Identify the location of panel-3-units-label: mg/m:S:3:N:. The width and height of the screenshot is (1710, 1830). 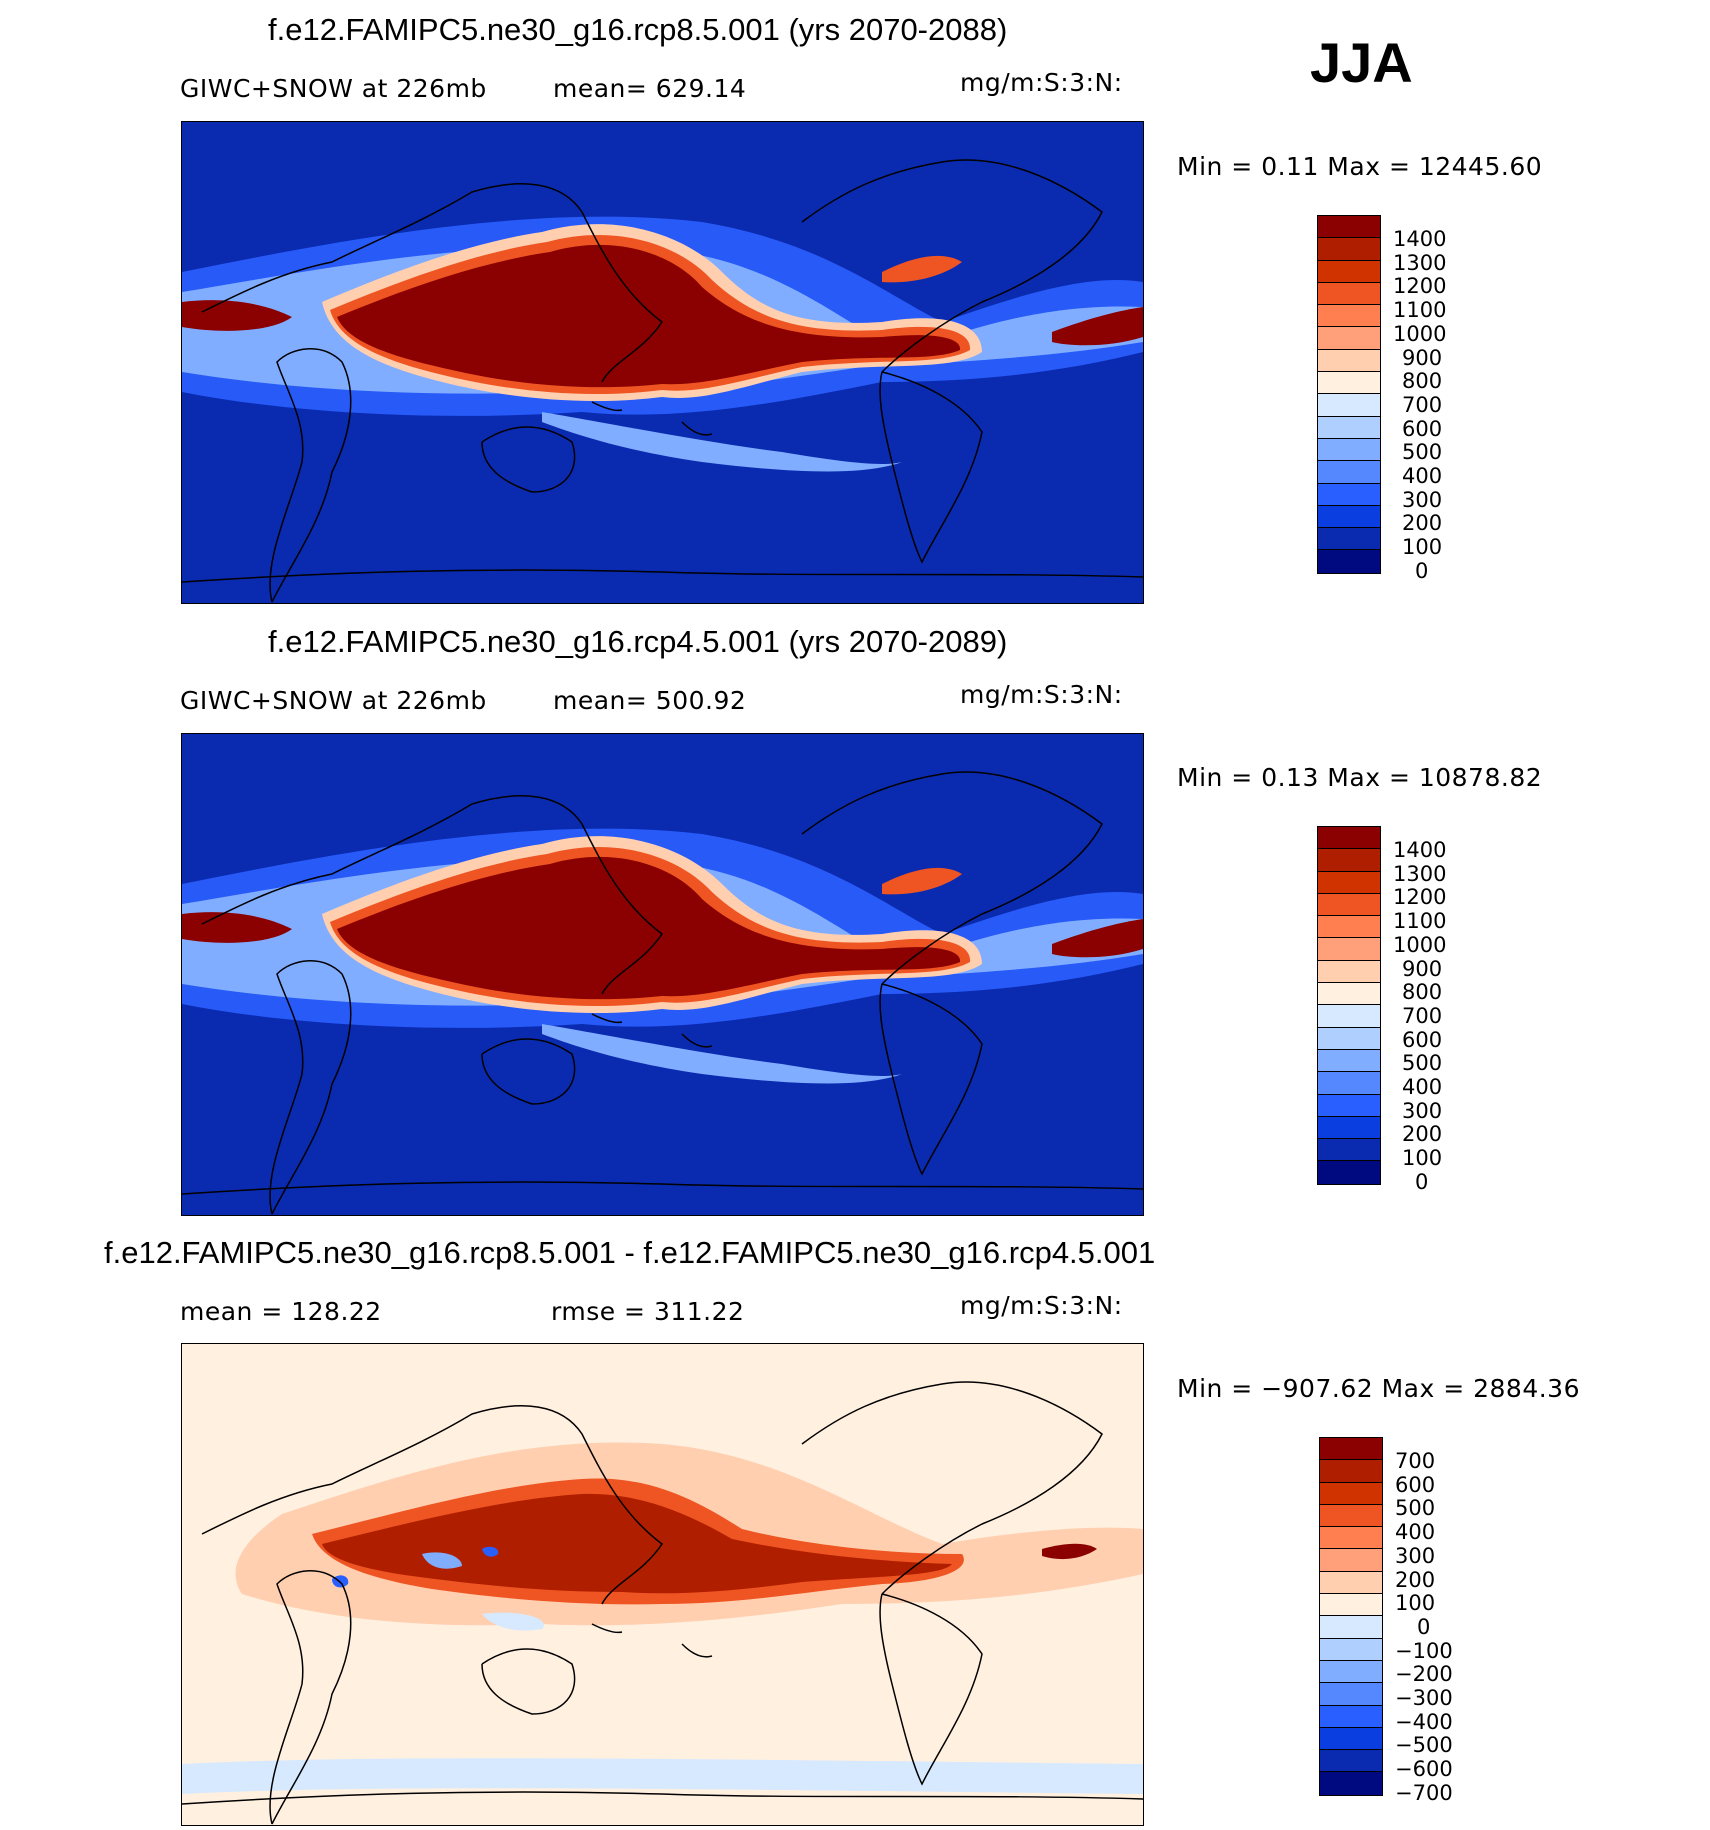
(1041, 1305).